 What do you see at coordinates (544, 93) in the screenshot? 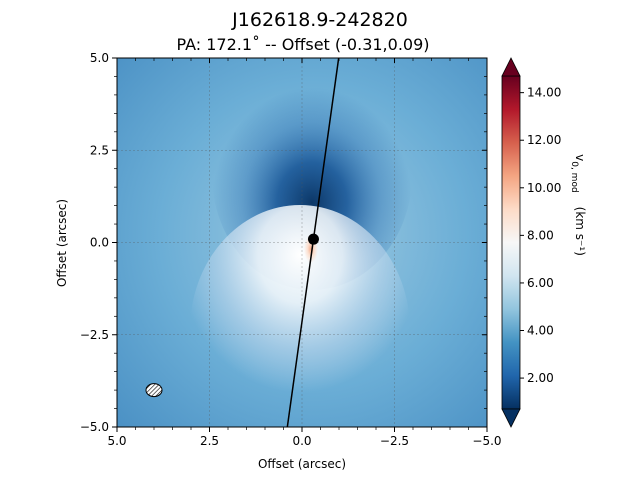
I see `colorbar-tick-label: 14.00` at bounding box center [544, 93].